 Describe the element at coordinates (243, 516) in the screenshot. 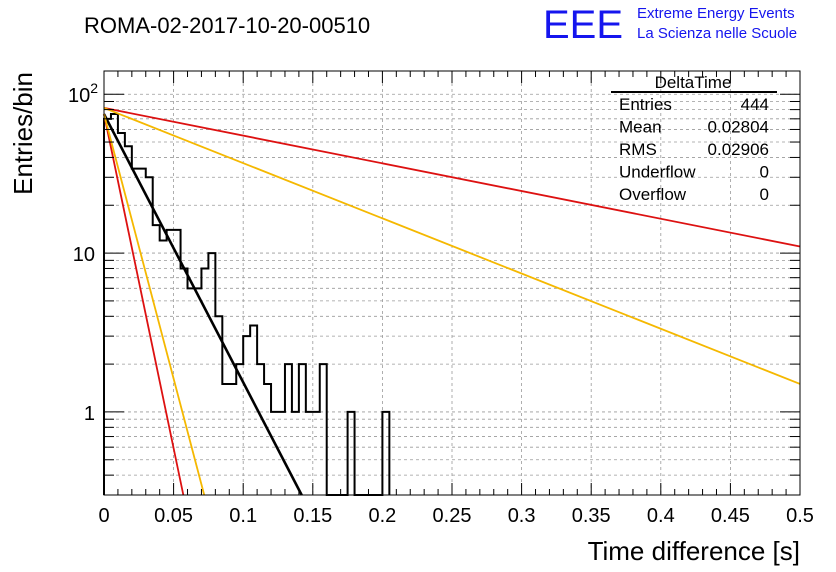

I see `x-tick-label: 0.1` at that location.